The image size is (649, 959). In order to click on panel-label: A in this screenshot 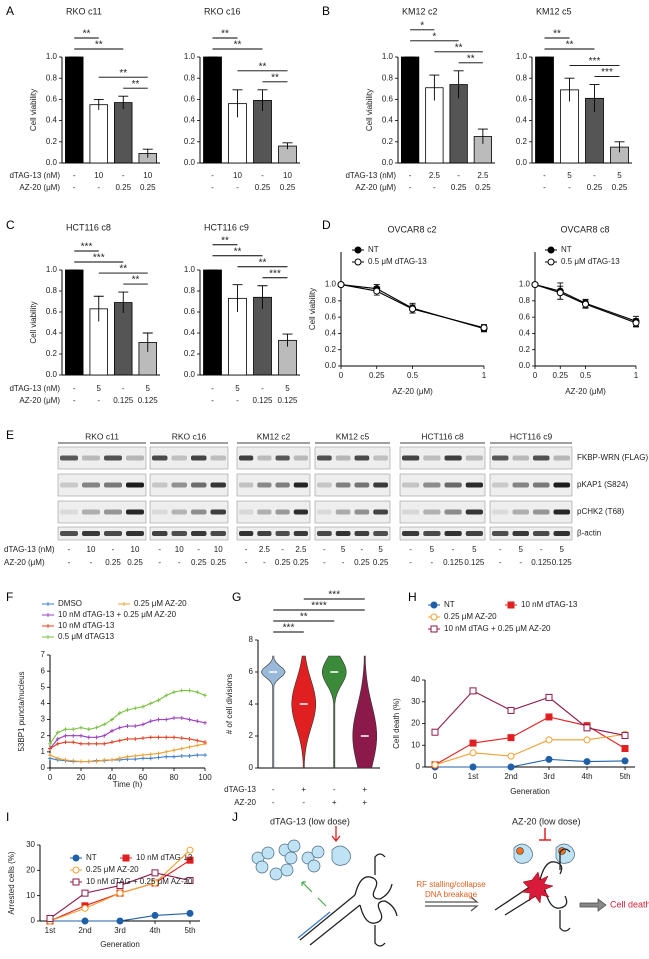, I will do `click(10, 11)`.